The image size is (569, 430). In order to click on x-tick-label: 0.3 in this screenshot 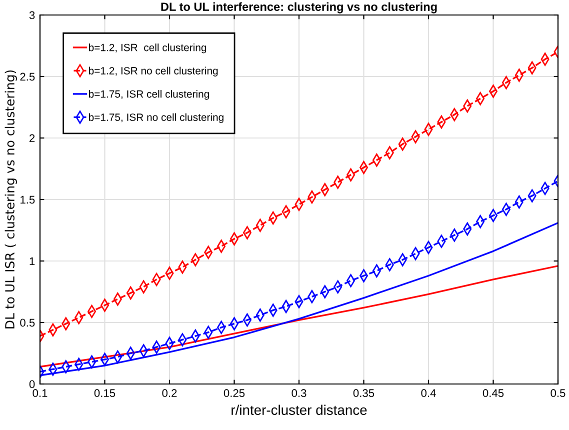, I will do `click(299, 393)`.